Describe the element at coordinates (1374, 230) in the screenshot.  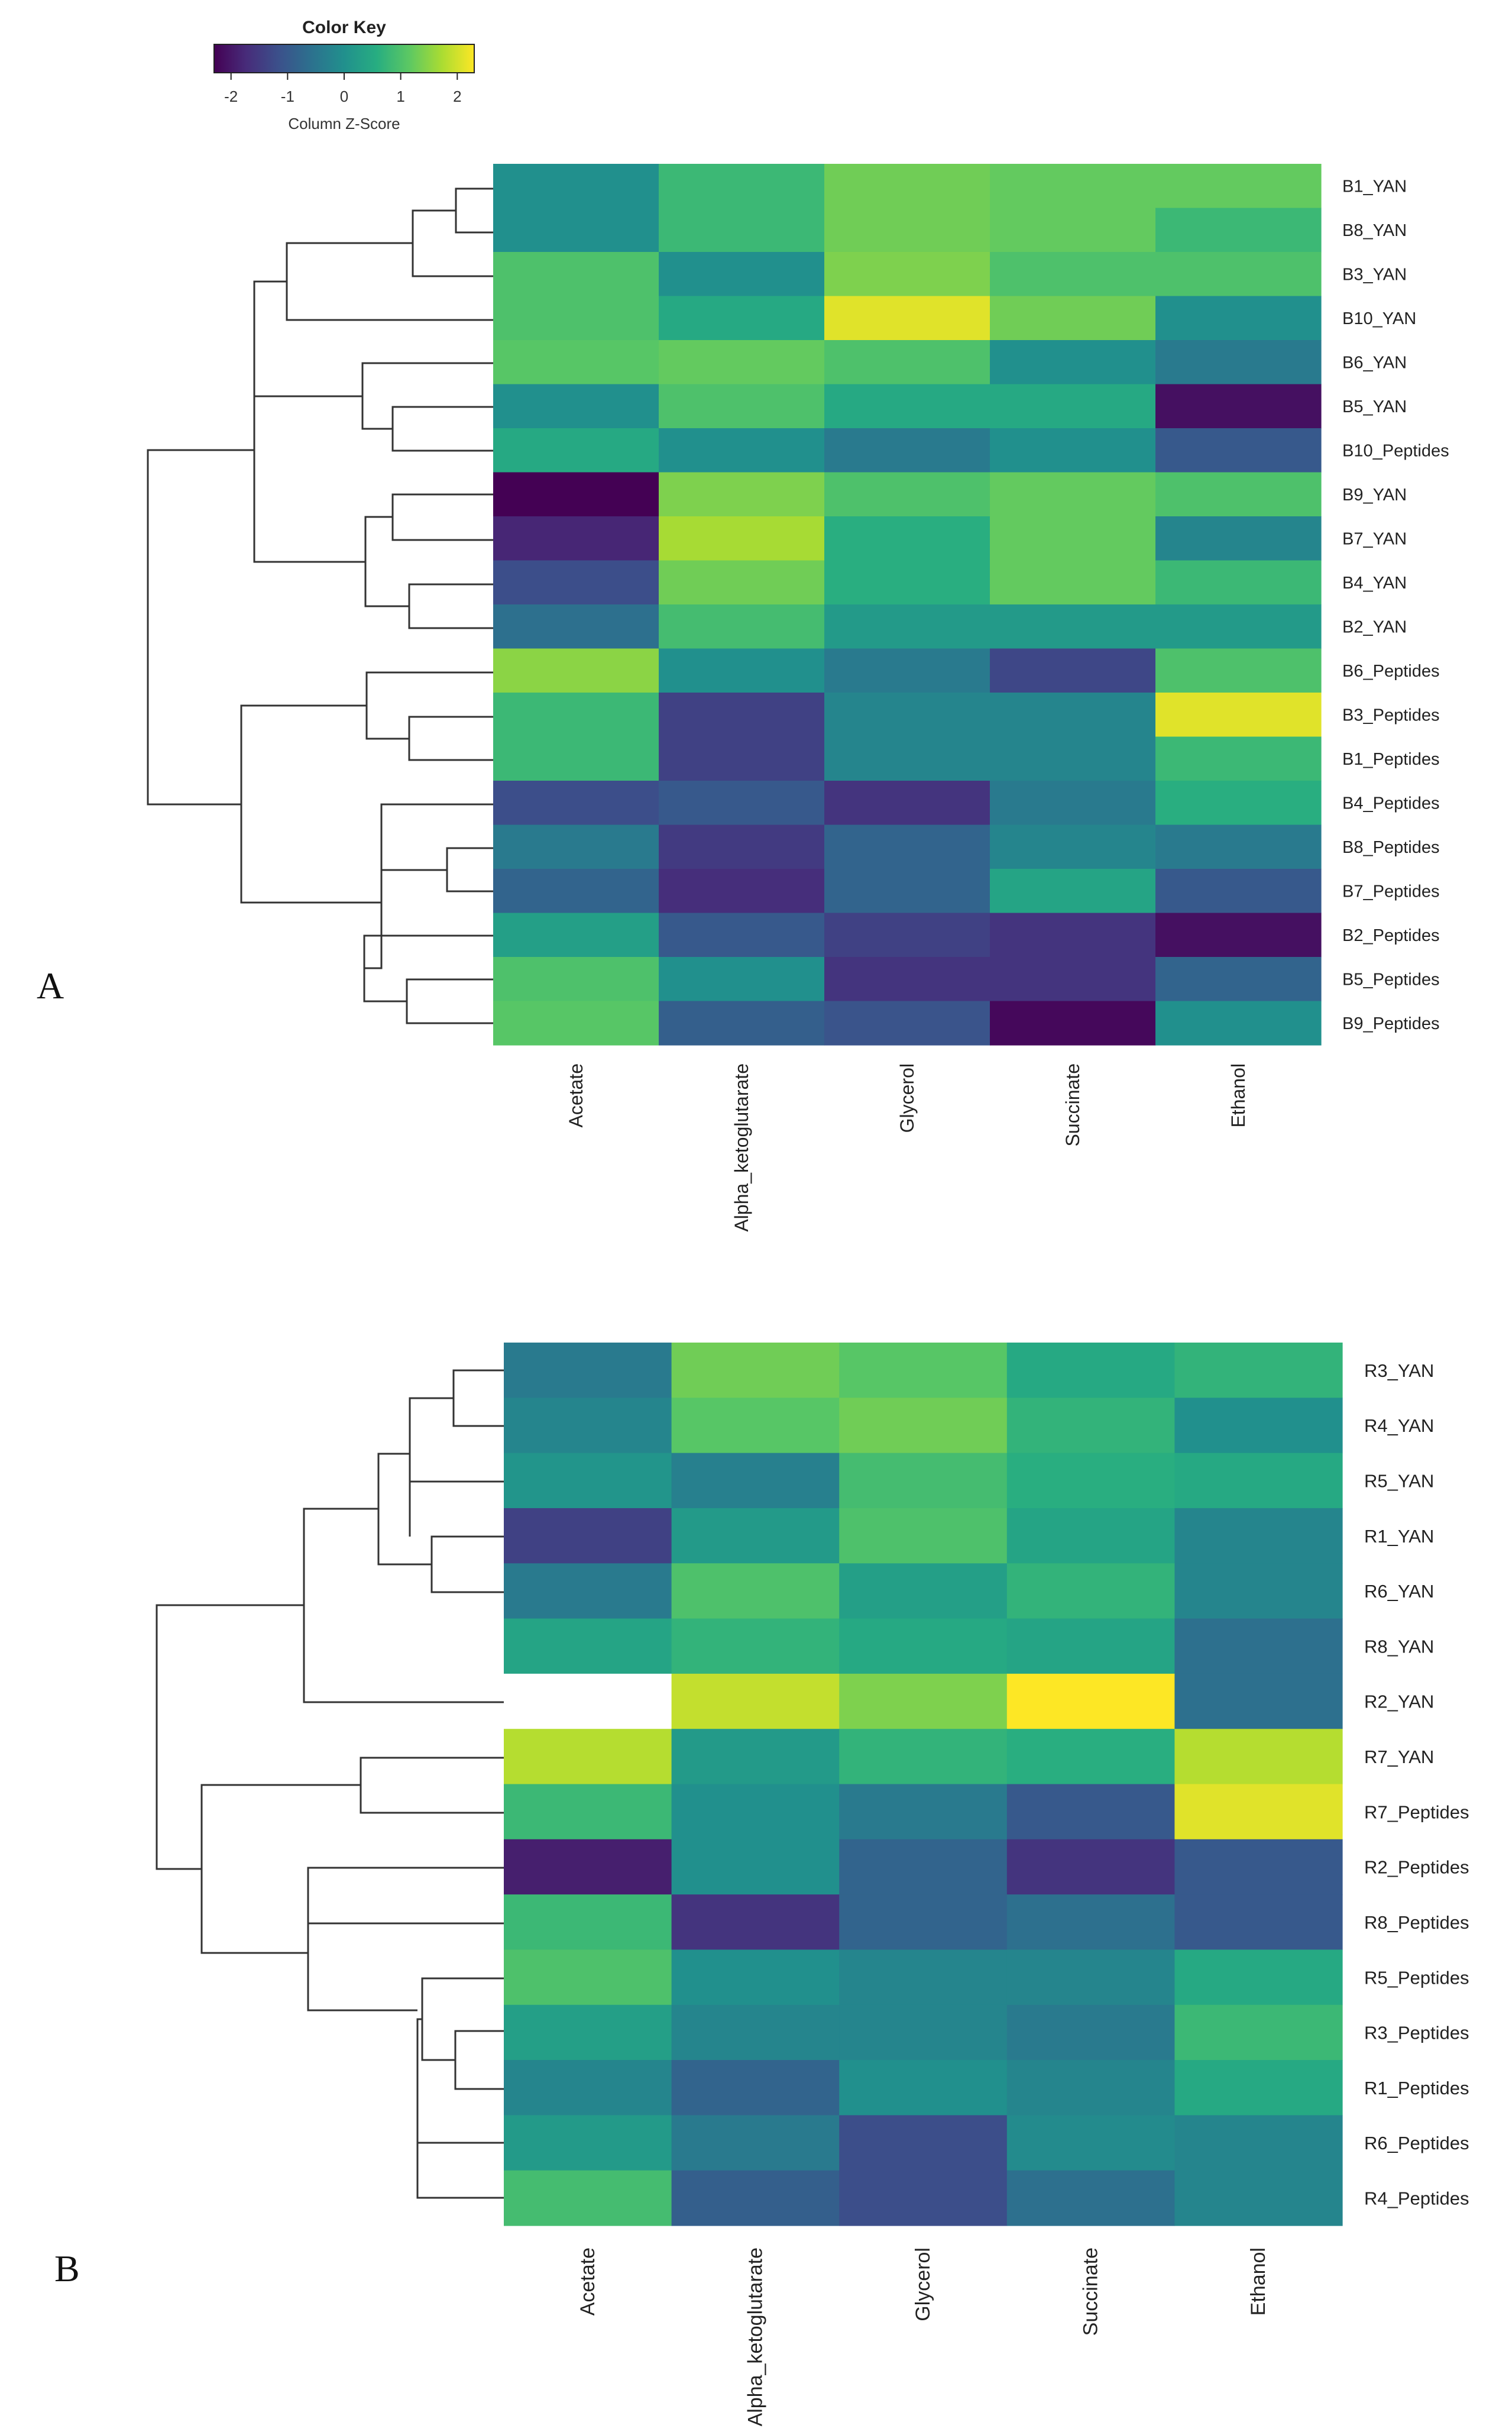
I see `row-label: B8_YAN` at that location.